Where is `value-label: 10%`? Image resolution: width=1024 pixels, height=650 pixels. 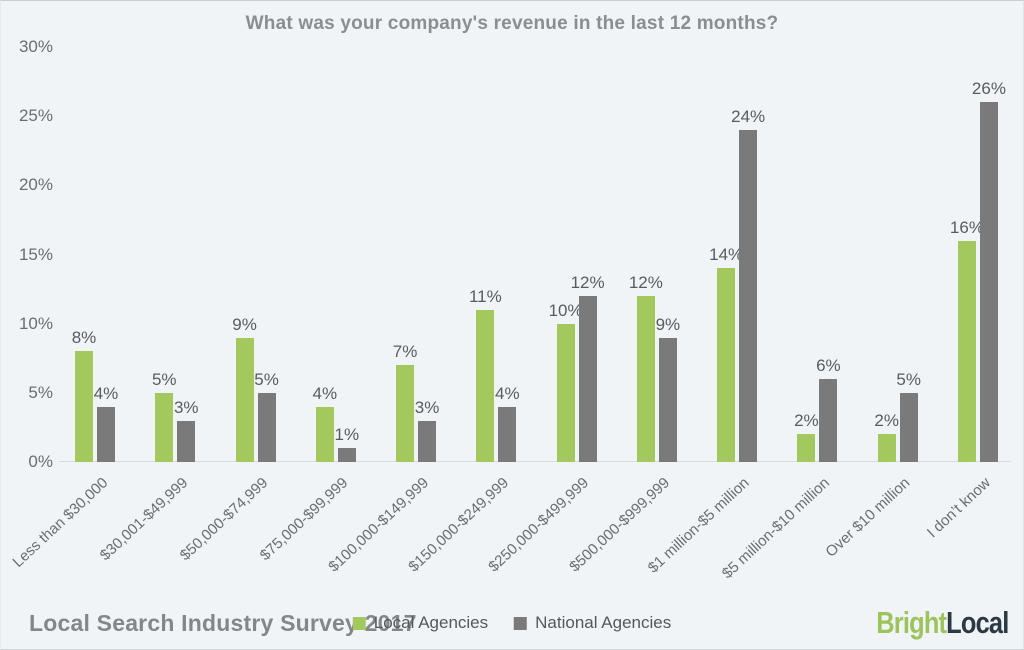 value-label: 10% is located at coordinates (565, 310).